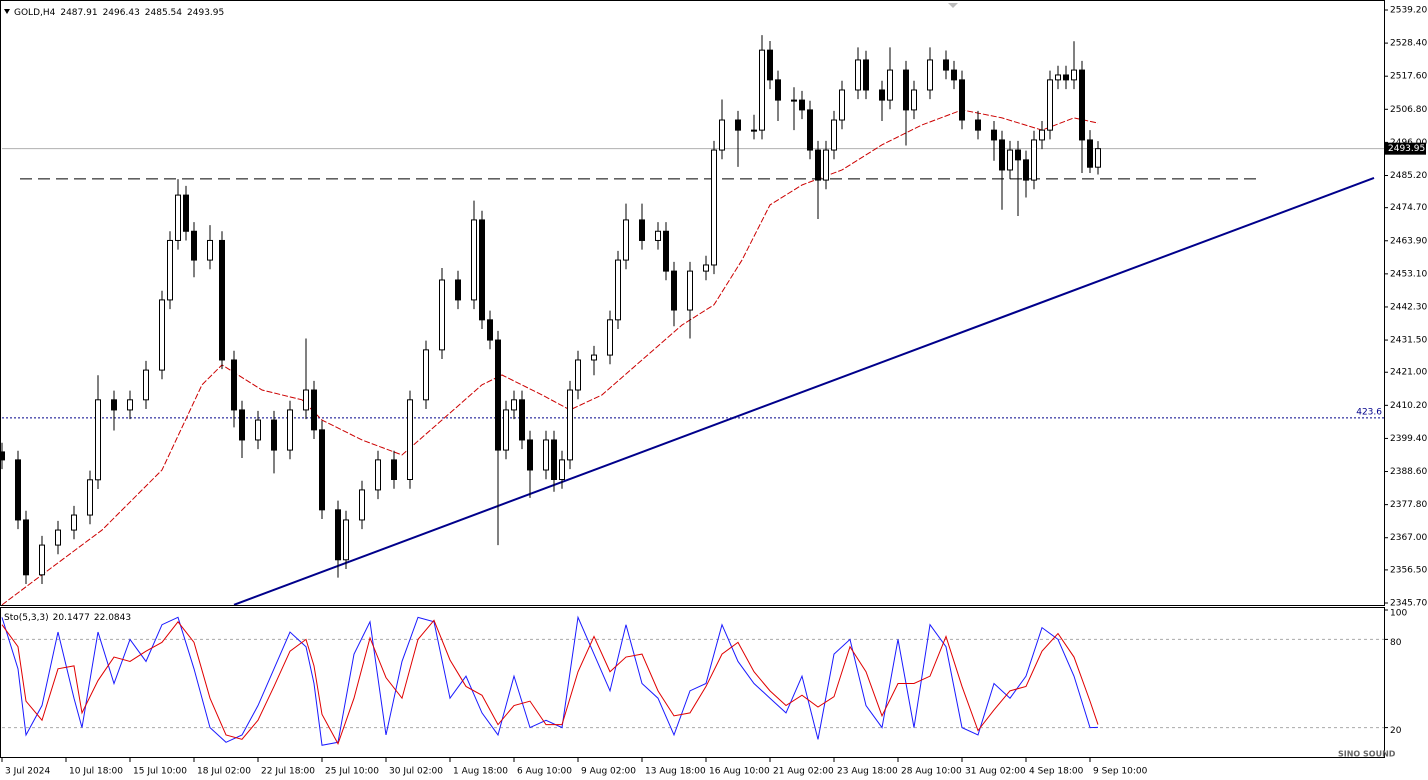 This screenshot has height=780, width=1428. Describe the element at coordinates (1408, 406) in the screenshot. I see `y-tick-label: 2410.20` at that location.